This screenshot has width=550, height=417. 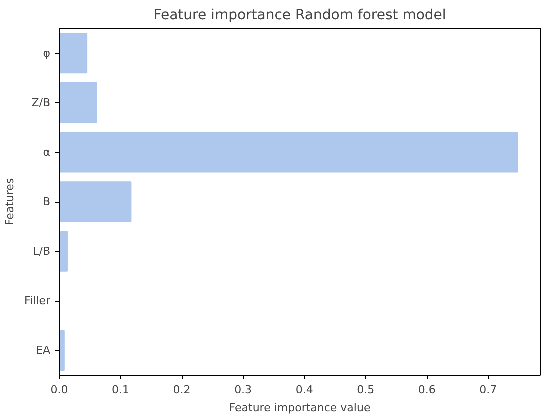 What do you see at coordinates (47, 152) in the screenshot?
I see `y-tick-label: α` at bounding box center [47, 152].